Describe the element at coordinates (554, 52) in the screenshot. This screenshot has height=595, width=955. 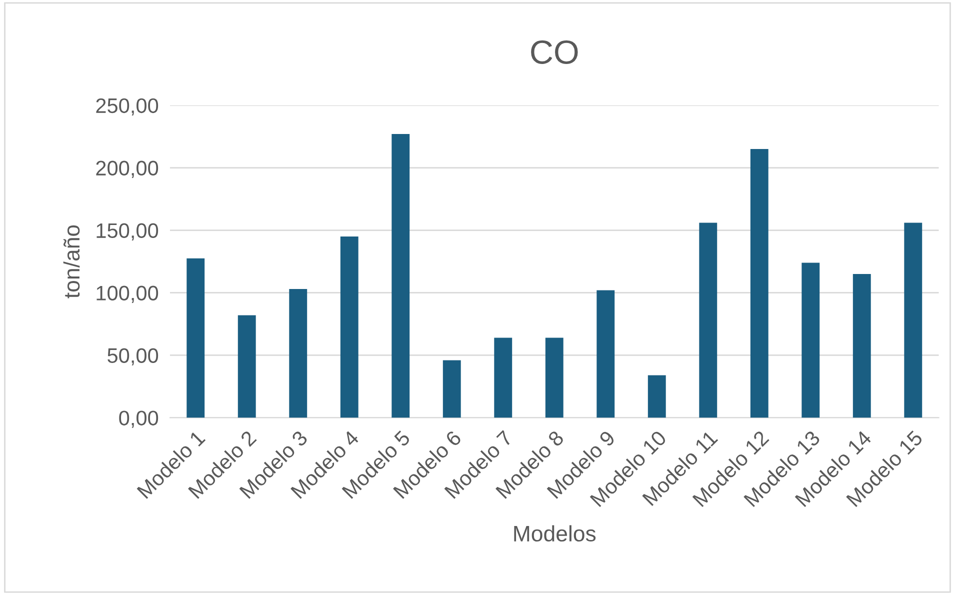
I see `chart-title: CO` at that location.